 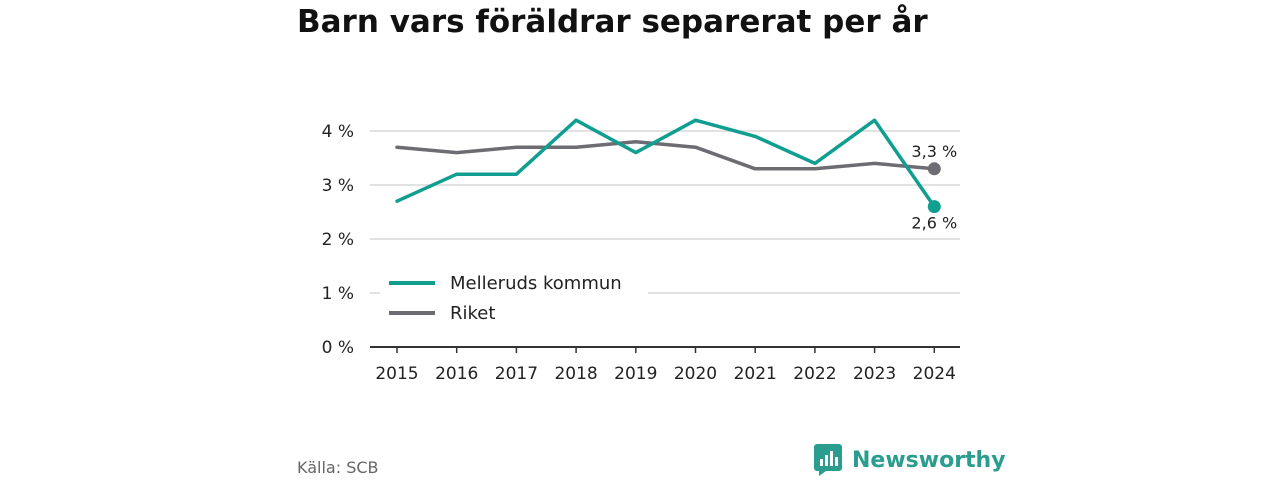 What do you see at coordinates (874, 374) in the screenshot?
I see `x-tick-label: 2023` at bounding box center [874, 374].